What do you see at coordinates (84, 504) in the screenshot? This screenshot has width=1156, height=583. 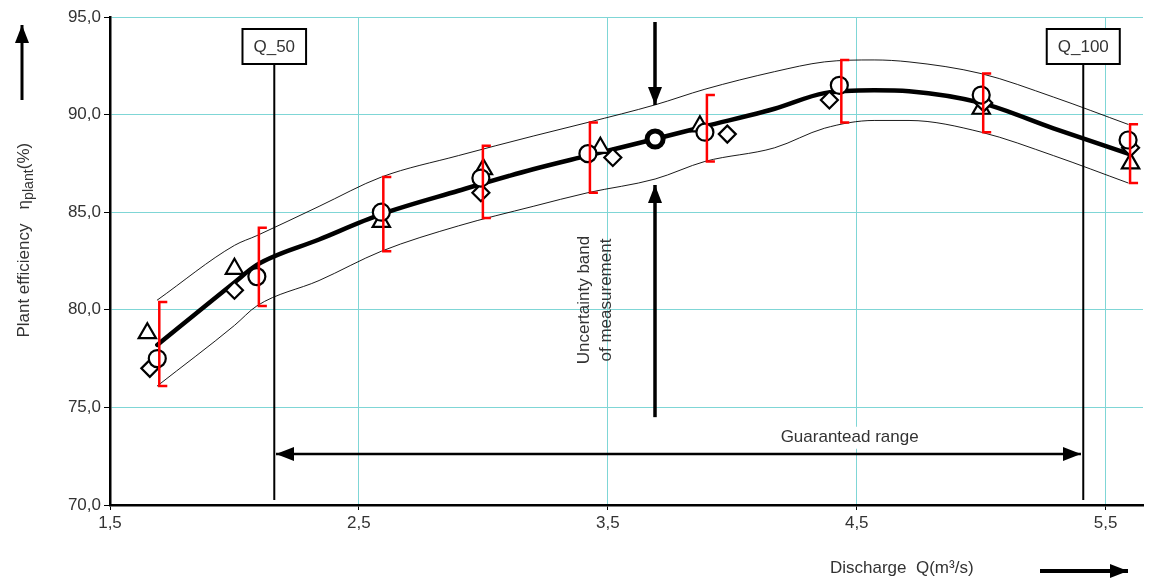 I see `y-tick-label: 70,0` at bounding box center [84, 504].